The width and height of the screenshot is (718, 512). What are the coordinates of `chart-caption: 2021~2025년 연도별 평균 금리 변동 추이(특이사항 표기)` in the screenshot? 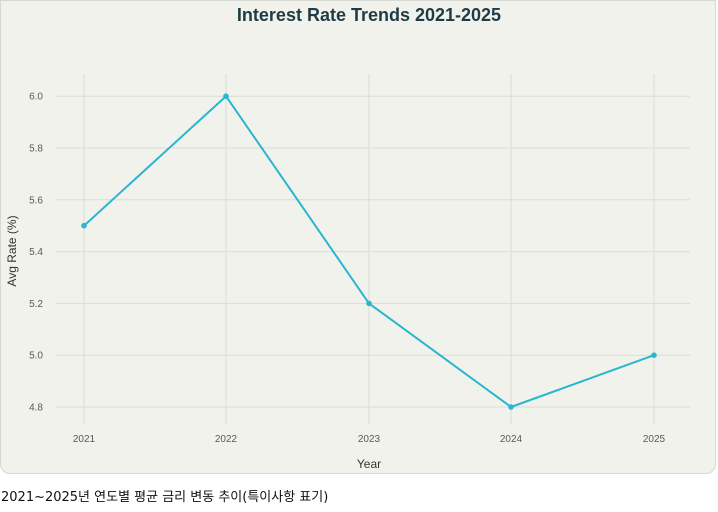 It's located at (165, 497).